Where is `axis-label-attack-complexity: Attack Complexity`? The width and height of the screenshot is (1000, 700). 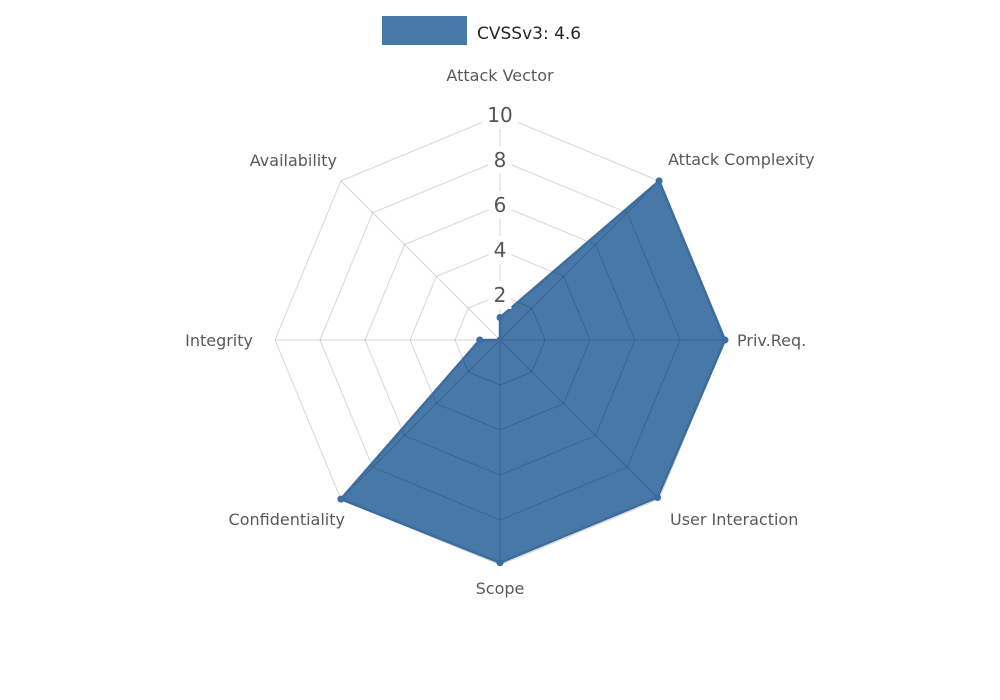
axis-label-attack-complexity: Attack Complexity is located at coordinates (741, 159).